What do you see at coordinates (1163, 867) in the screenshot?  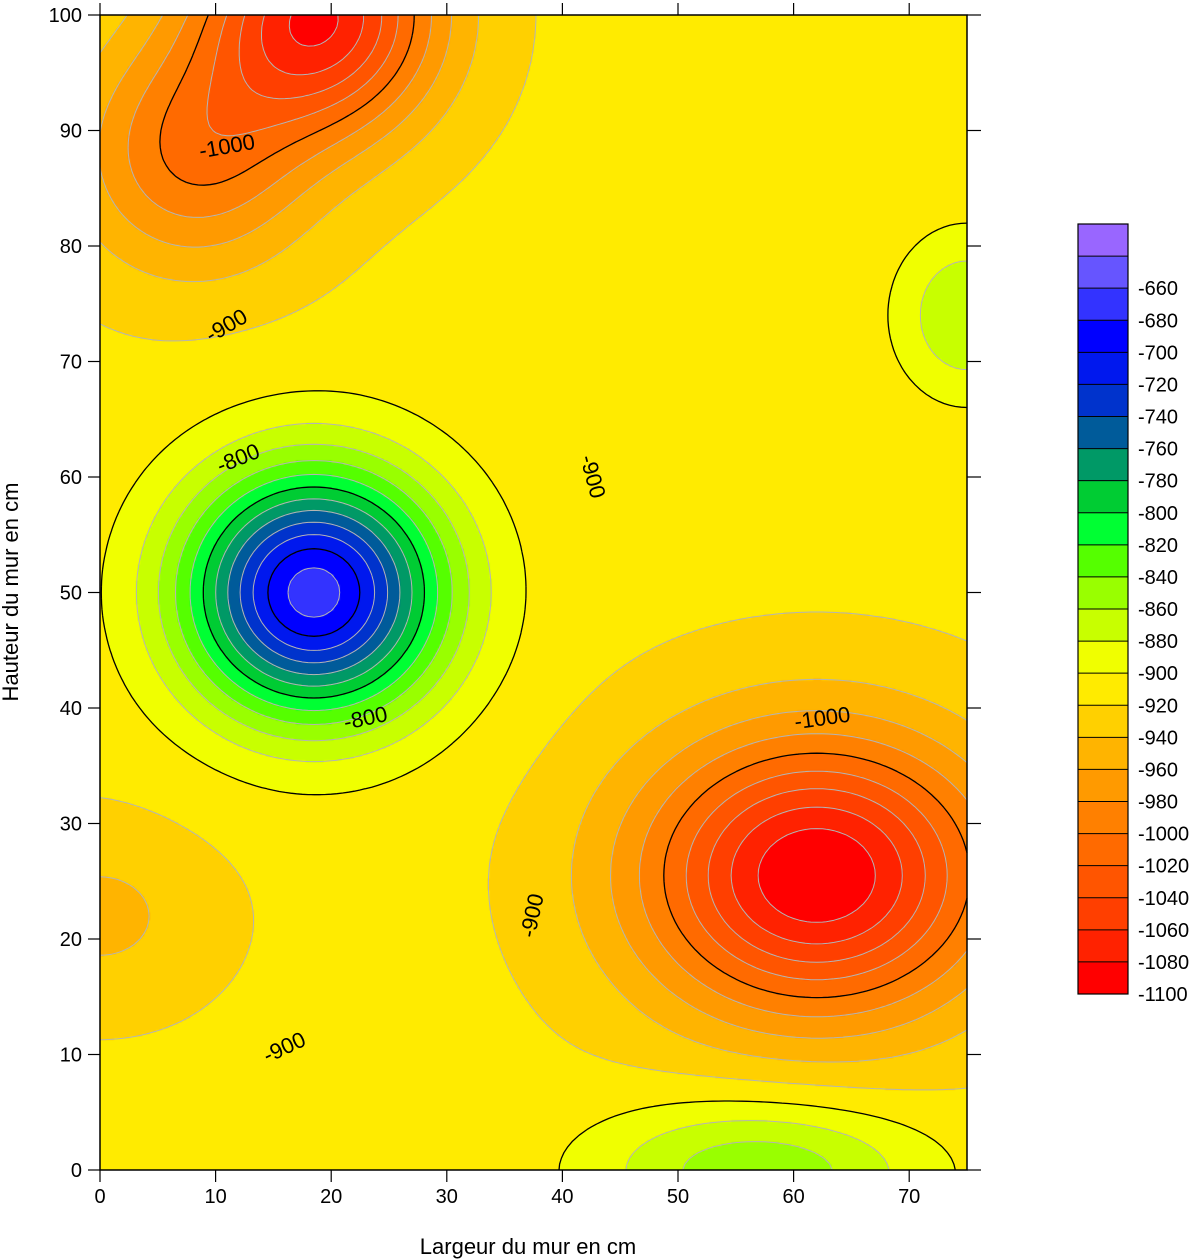 I see `legend-label: -1020` at bounding box center [1163, 867].